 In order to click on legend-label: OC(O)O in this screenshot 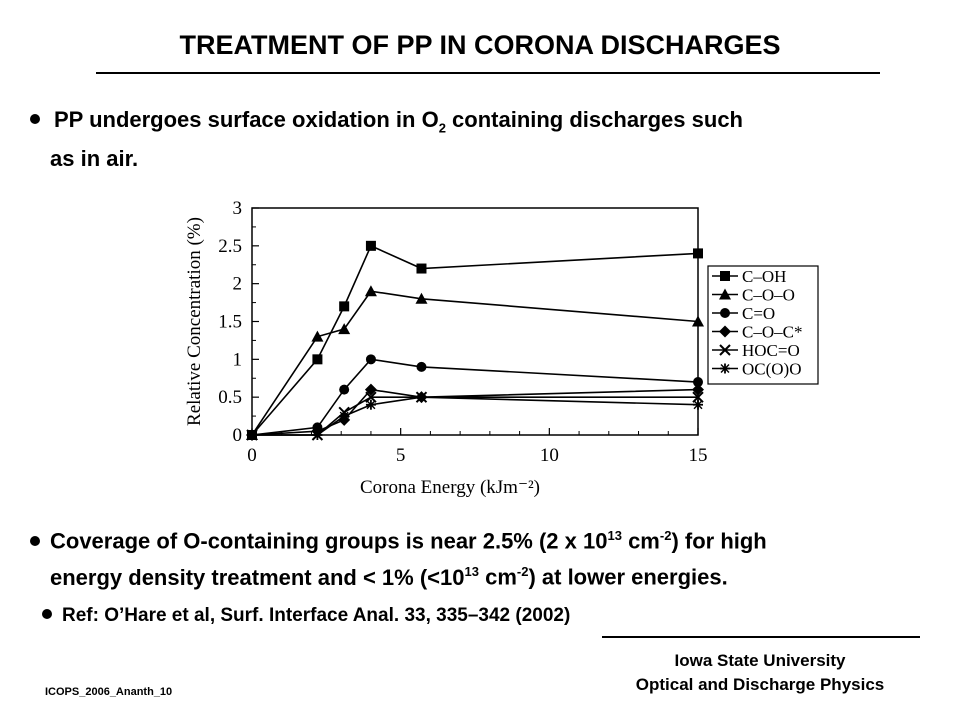, I will do `click(772, 369)`.